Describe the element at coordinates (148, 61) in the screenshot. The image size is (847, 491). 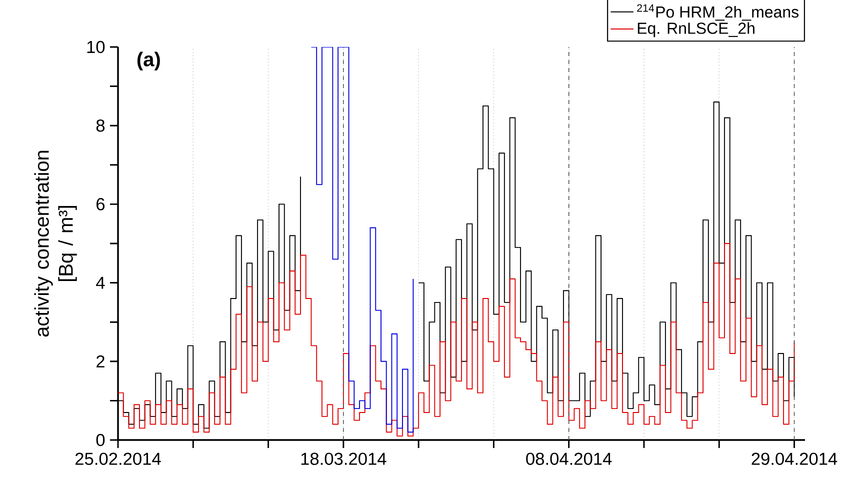
I see `annotation: (a)` at that location.